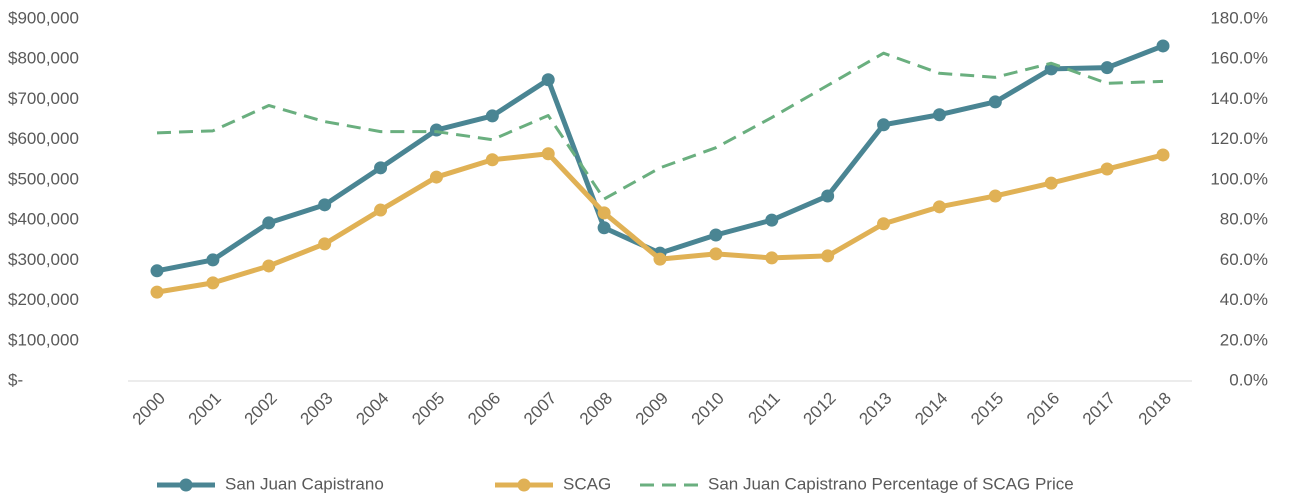 This screenshot has width=1294, height=497. Describe the element at coordinates (596, 409) in the screenshot. I see `x-tick-label: 2008` at that location.